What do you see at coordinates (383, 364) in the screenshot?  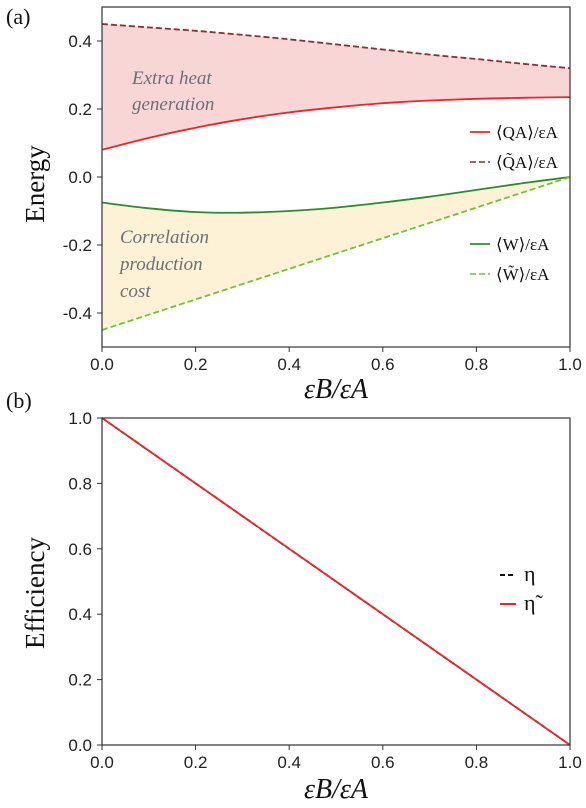 I see `x-tick-label-a-3: 0.6` at bounding box center [383, 364].